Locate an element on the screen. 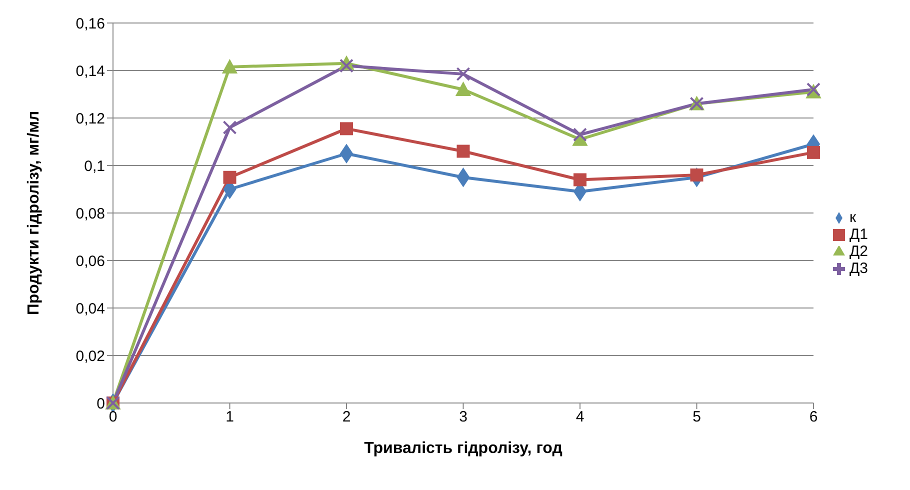 Image resolution: width=910 pixels, height=490 pixels. y-tick-label: 0,14 is located at coordinates (90, 71).